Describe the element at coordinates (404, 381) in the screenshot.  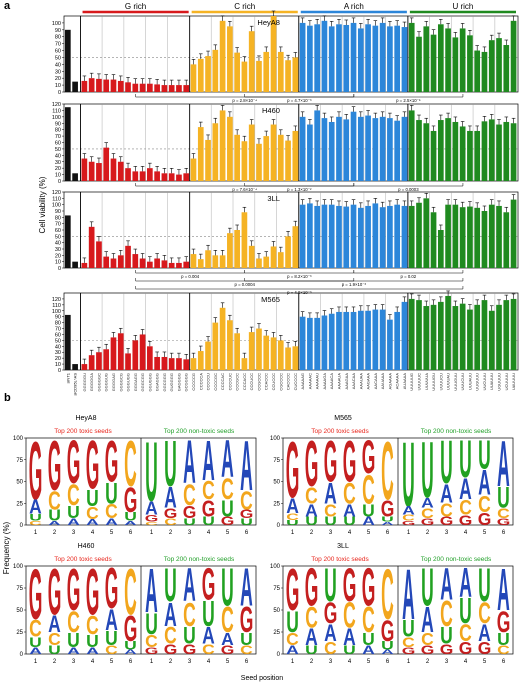
I see `seed-label: AUAAAA` at that location.